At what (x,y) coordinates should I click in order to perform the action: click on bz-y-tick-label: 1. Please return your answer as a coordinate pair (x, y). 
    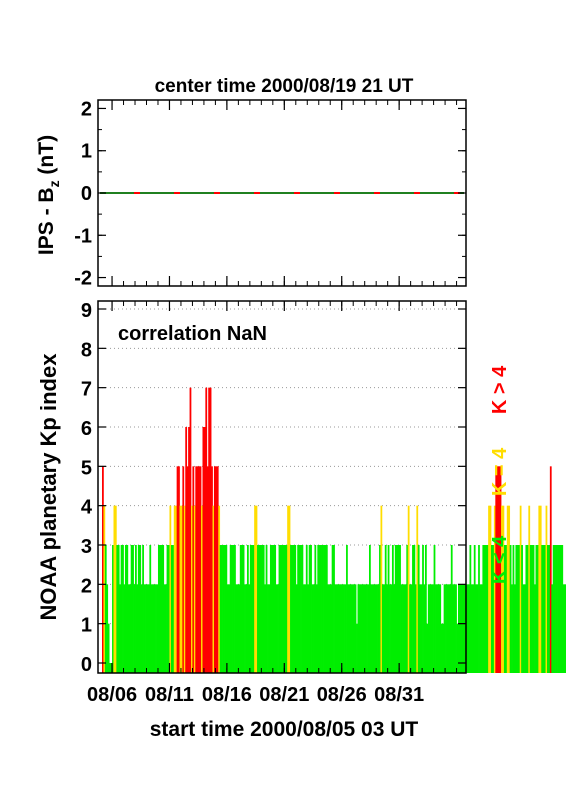
    Looking at the image, I should click on (86, 152).